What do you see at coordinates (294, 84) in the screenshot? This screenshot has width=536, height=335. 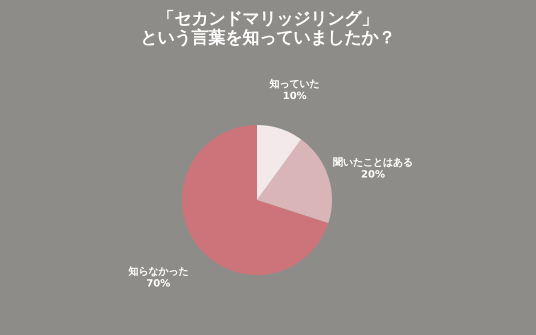 I see `slice-label: 知っていた` at bounding box center [294, 84].